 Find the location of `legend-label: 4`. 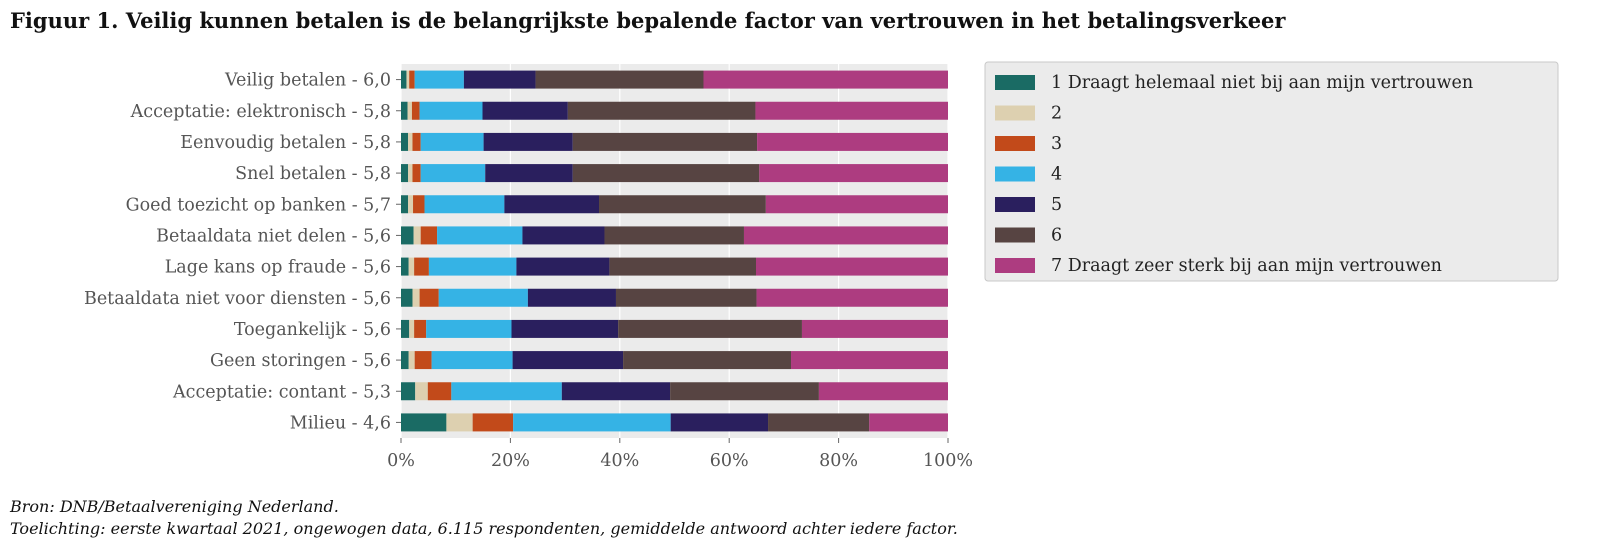

legend-label: 4 is located at coordinates (1056, 175).